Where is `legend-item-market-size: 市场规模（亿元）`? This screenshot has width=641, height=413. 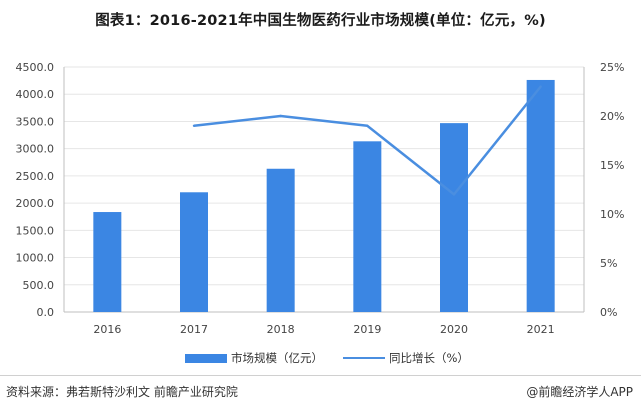
legend-item-market-size: 市场规模（亿元） is located at coordinates (254, 358).